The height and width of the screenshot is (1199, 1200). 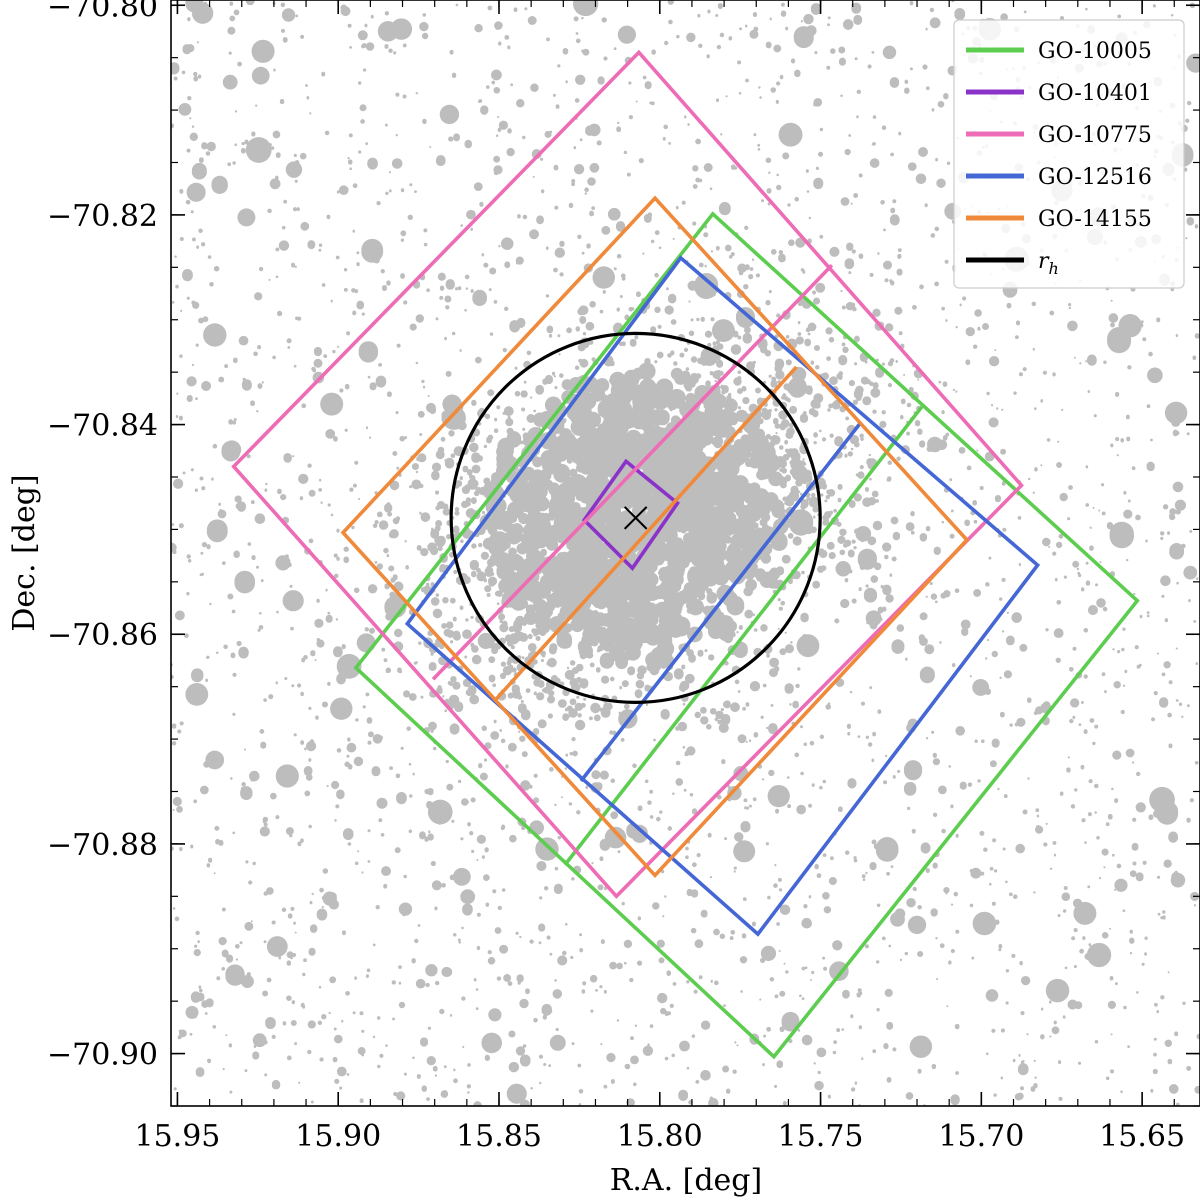 I want to click on legend-box, so click(x=1069, y=154).